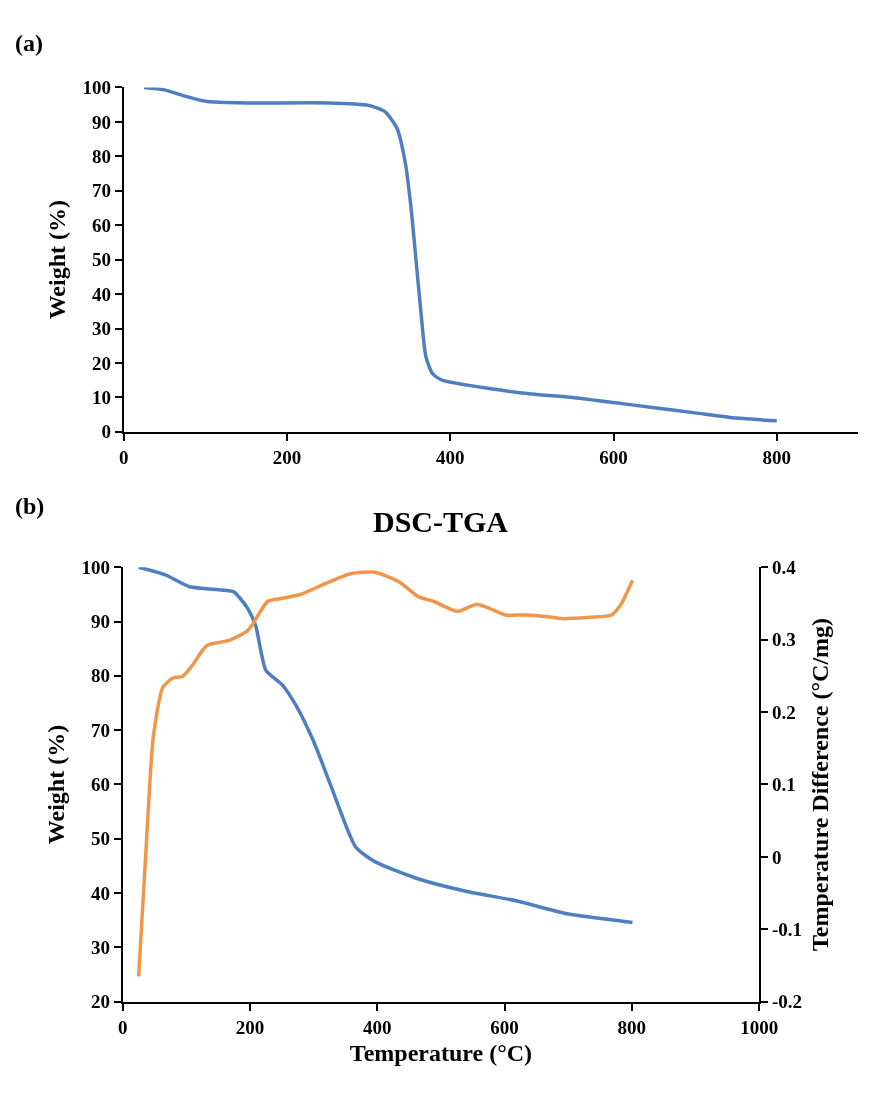 This screenshot has height=1104, width=892. I want to click on y-tick-label: 0, so click(106, 432).